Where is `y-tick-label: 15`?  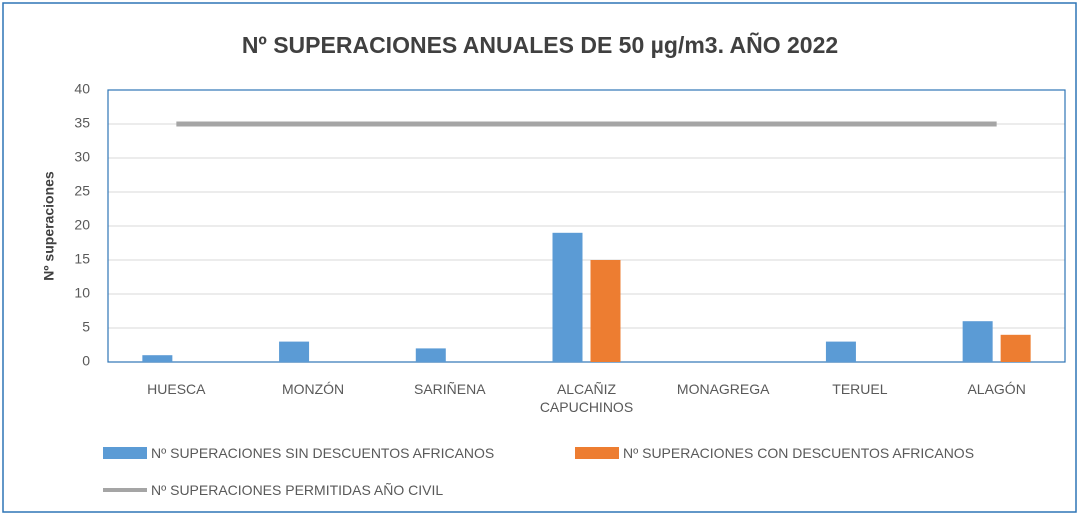 y-tick-label: 15 is located at coordinates (82, 259).